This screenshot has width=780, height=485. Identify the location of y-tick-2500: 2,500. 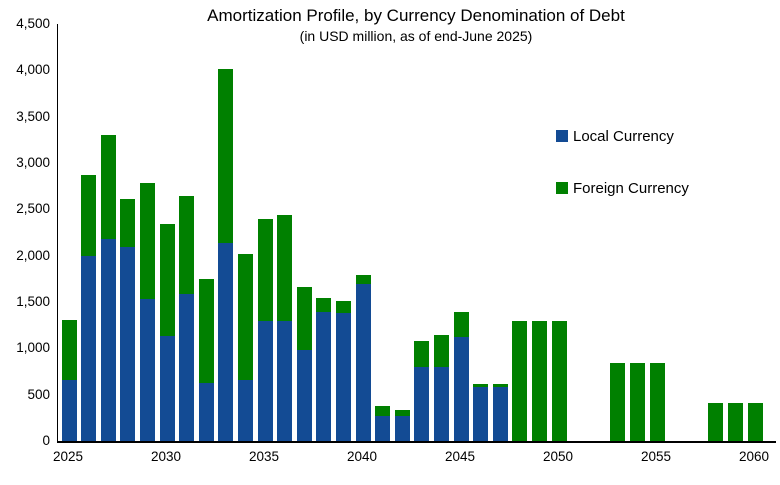
(33, 209).